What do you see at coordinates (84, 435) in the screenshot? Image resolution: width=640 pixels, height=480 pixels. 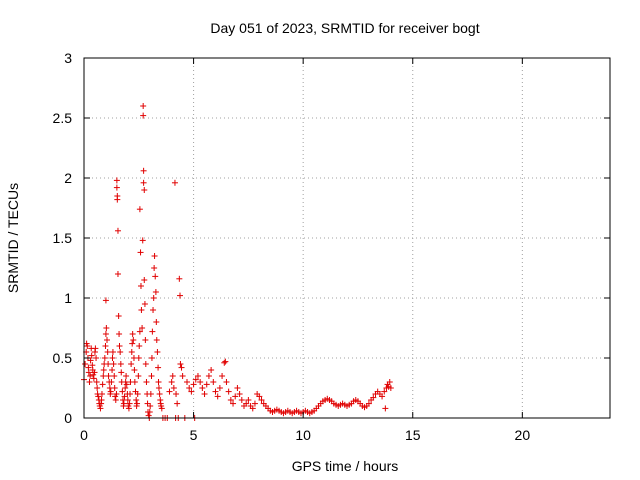 I see `x-tick-label: 0` at bounding box center [84, 435].